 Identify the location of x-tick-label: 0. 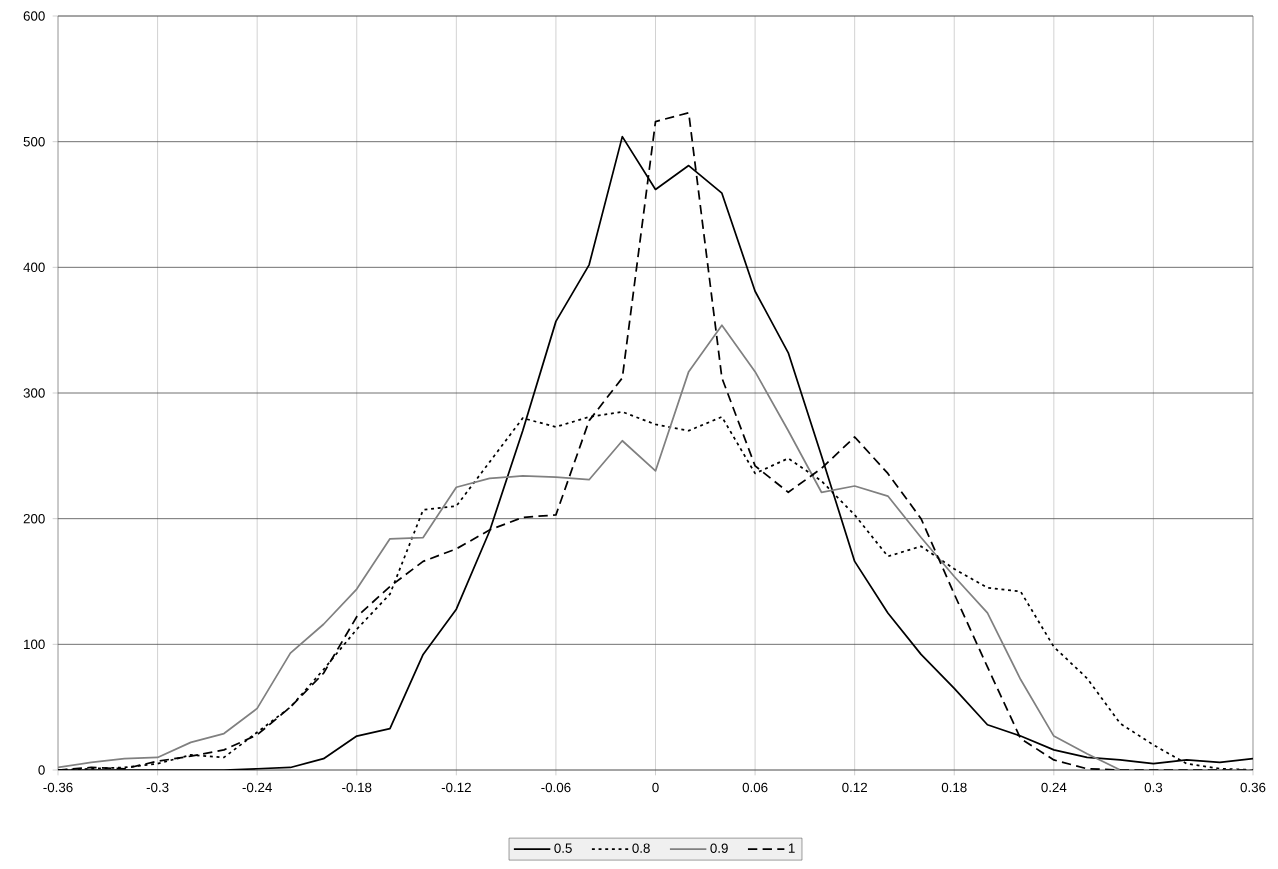
(655, 787).